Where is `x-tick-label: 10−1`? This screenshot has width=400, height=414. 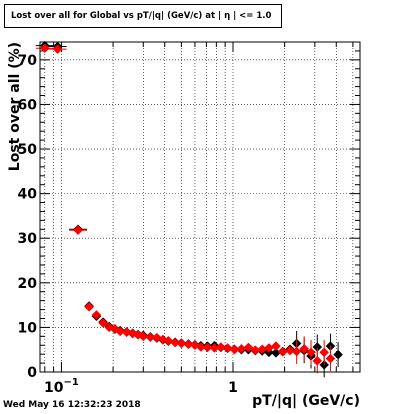 x-tick-label: 10−1 is located at coordinates (61, 386).